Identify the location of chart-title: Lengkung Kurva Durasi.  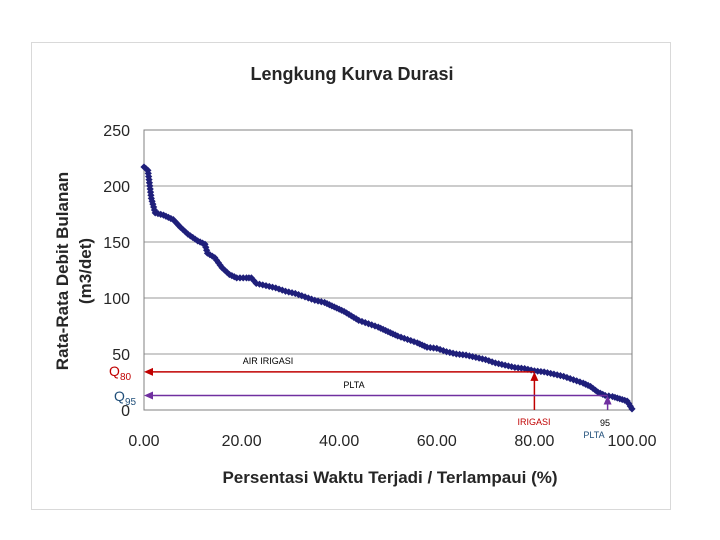
(351, 74).